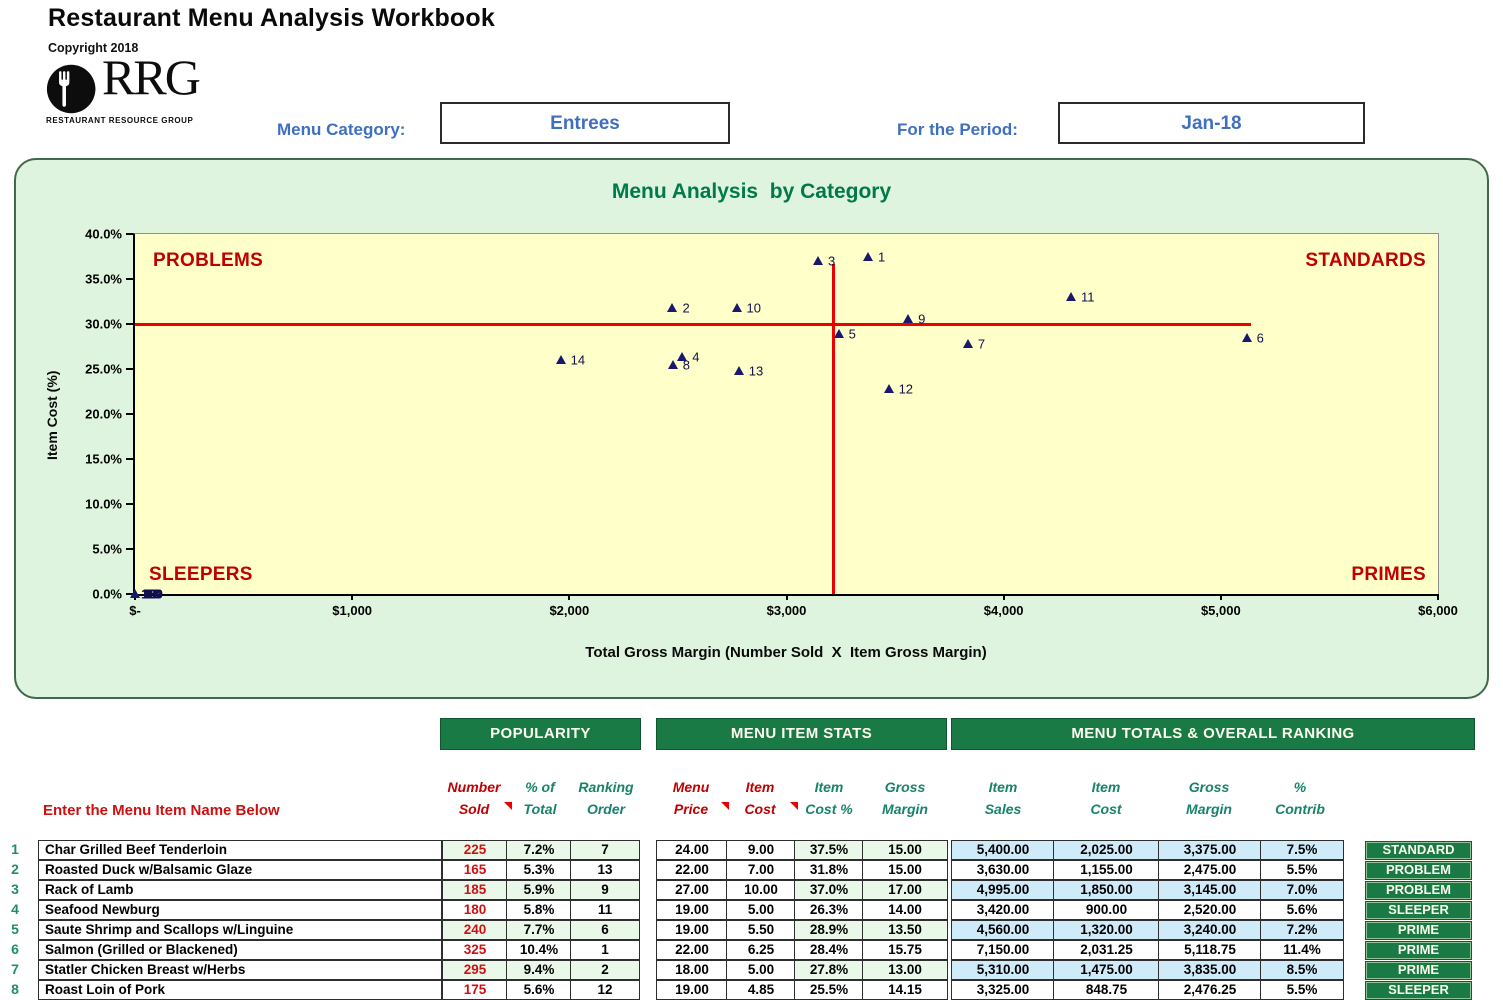 The height and width of the screenshot is (1000, 1503). What do you see at coordinates (905, 970) in the screenshot?
I see `gross-margin-cell: 13.00` at bounding box center [905, 970].